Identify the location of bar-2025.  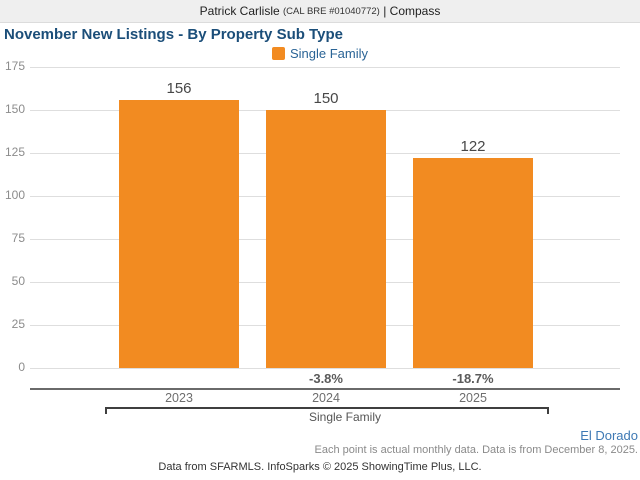
(473, 263).